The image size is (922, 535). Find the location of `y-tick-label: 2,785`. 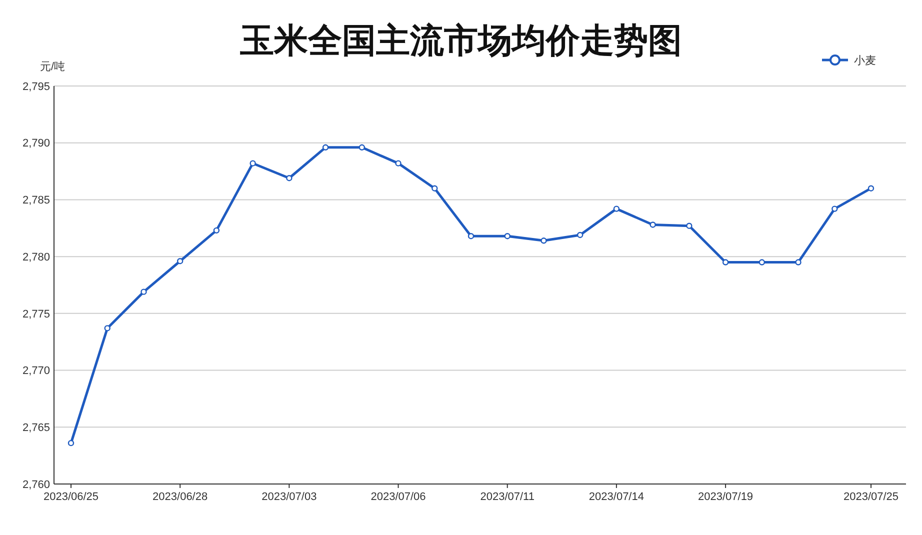

y-tick-label: 2,785 is located at coordinates (36, 200).